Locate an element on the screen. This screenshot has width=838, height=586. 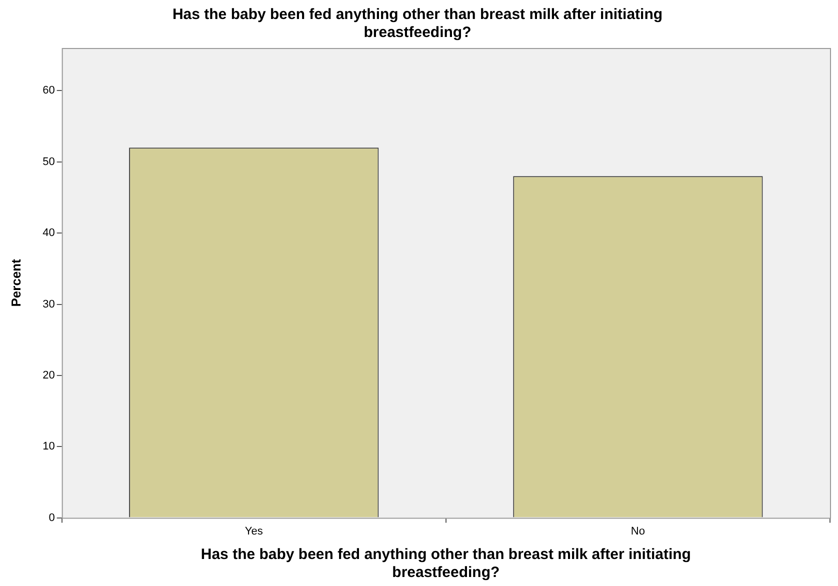
y-tick-label: 60 is located at coordinates (48, 90).